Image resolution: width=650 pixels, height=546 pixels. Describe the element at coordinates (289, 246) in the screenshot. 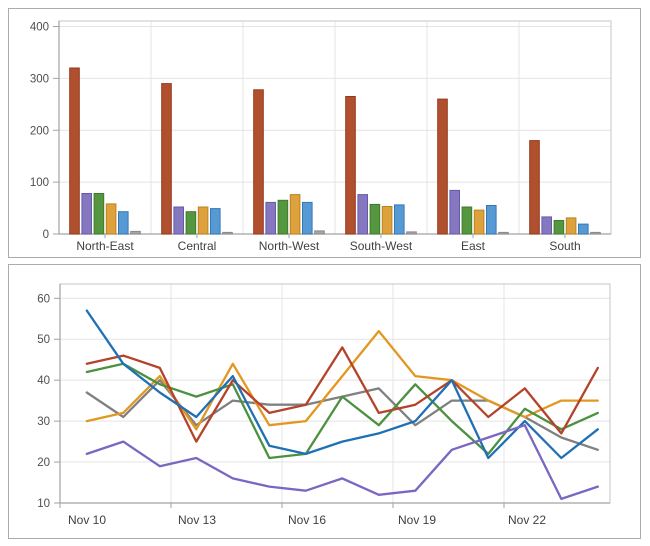

I see `category-label: North-West` at that location.